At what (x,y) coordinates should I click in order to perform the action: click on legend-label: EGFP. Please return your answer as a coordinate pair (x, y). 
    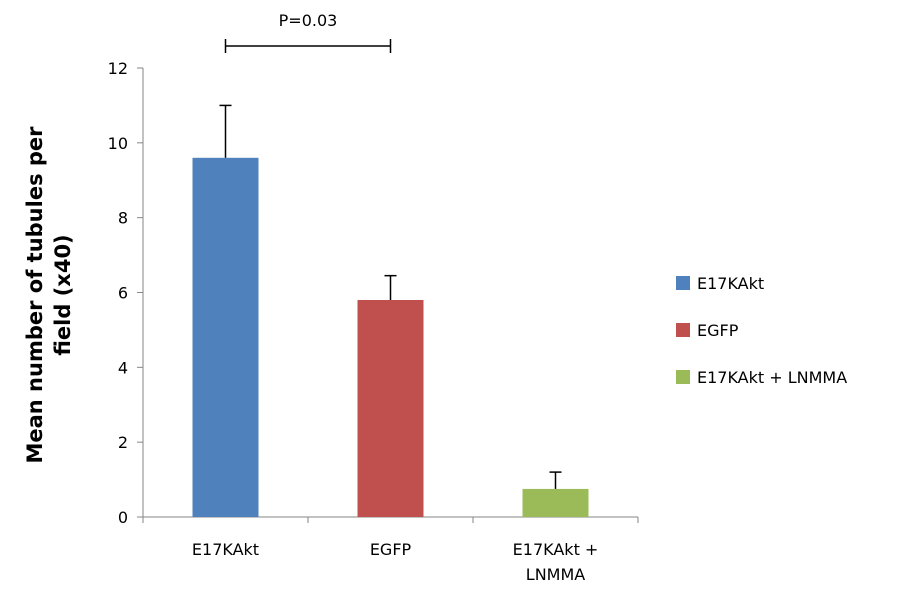
    Looking at the image, I should click on (718, 330).